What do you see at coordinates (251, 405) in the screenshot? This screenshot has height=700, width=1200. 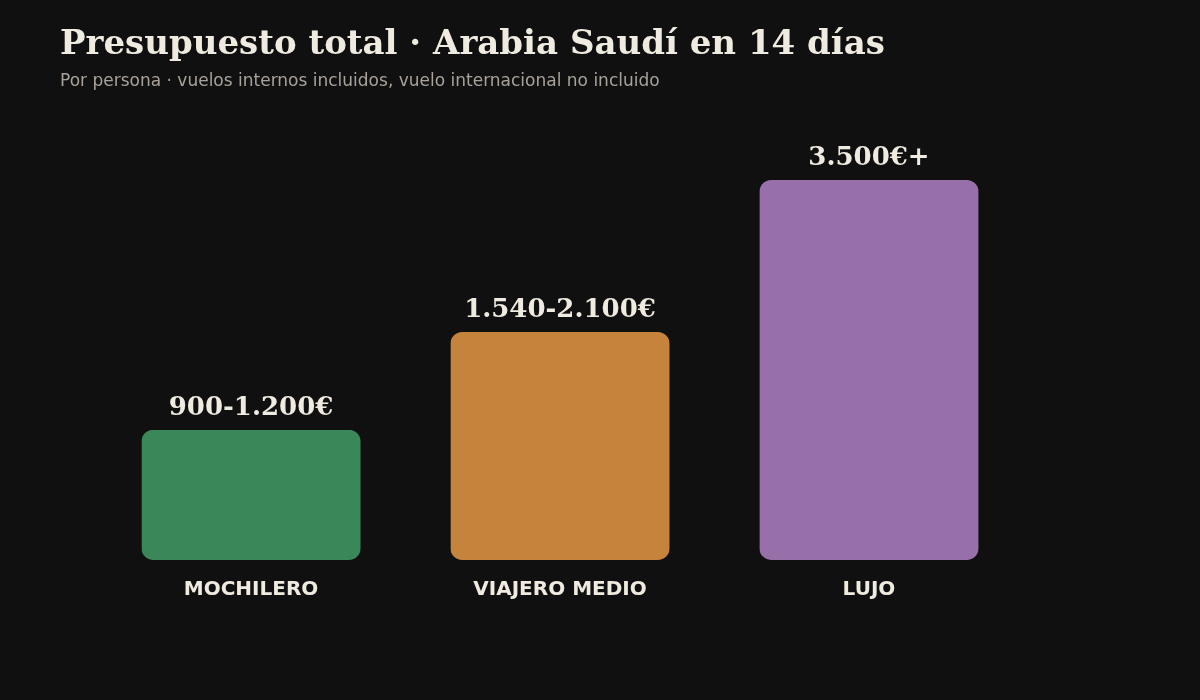 I see `data-label: 900-1.200€` at bounding box center [251, 405].